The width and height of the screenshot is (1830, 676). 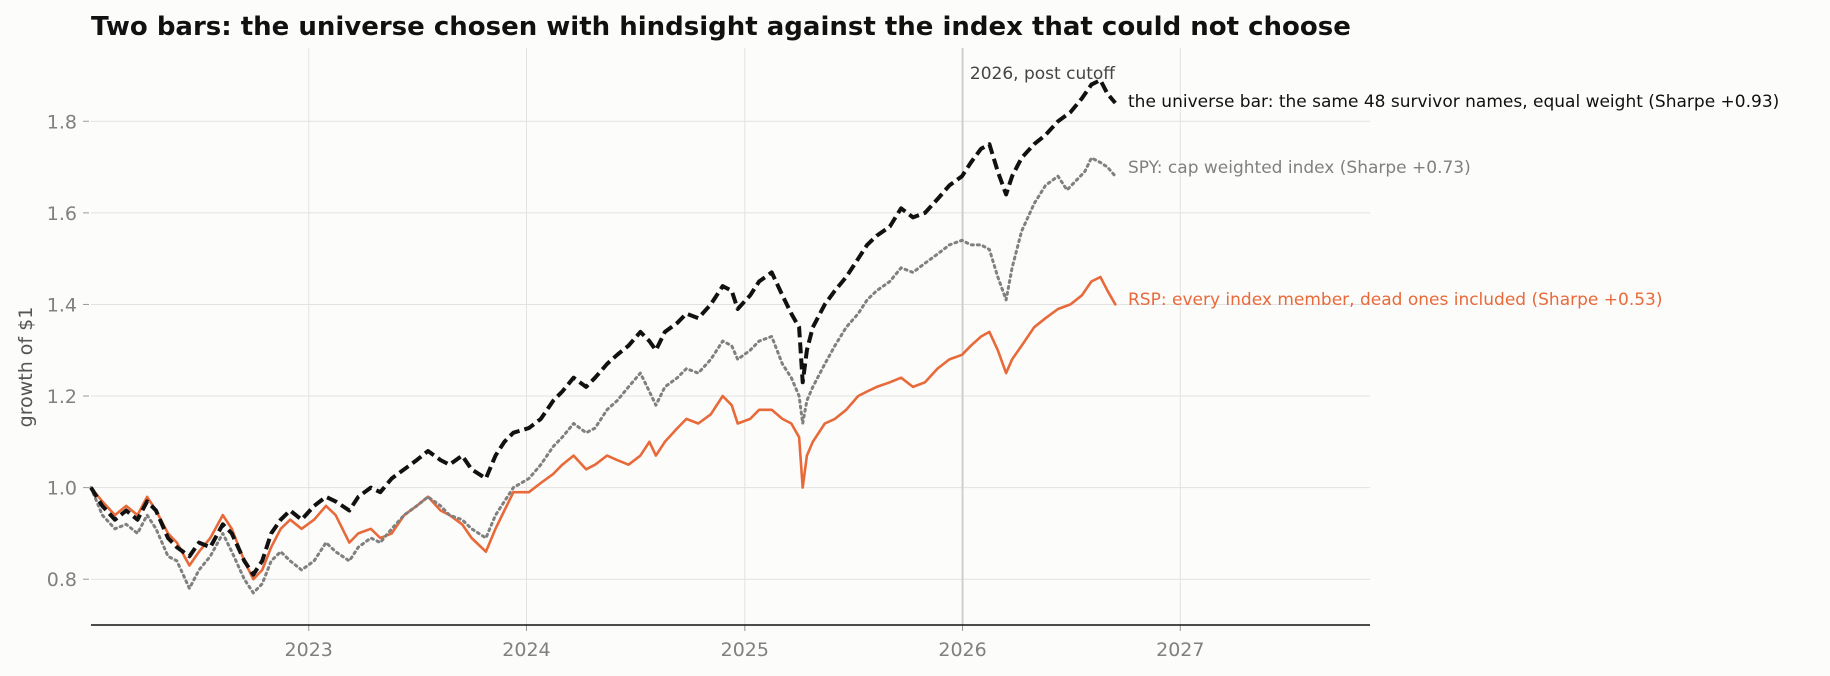 I want to click on y-tick-labels: 0.8 1.0 1.2 1.4 1.6 1.8, so click(x=68, y=351).